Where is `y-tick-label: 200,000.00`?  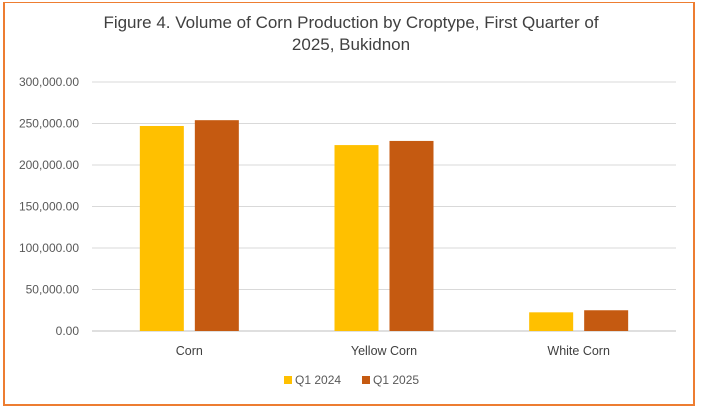
y-tick-label: 200,000.00 is located at coordinates (49, 165).